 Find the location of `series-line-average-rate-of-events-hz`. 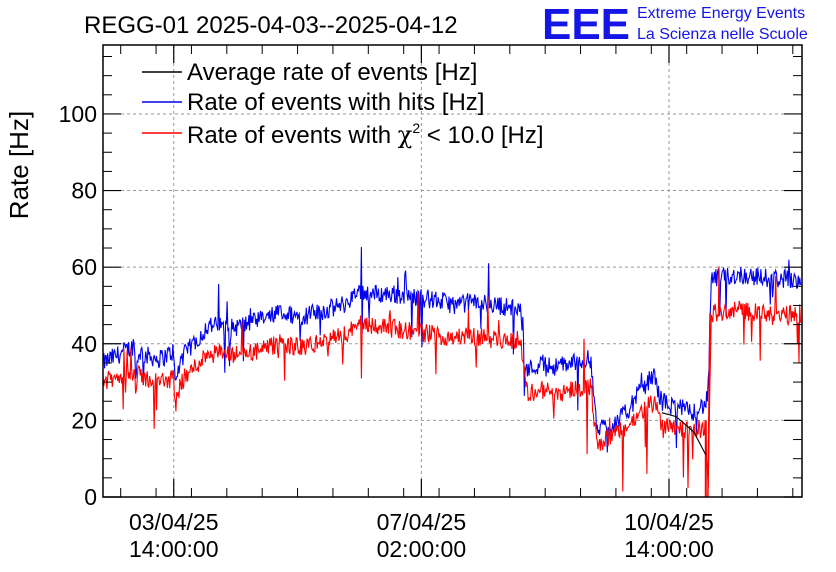

series-line-average-rate-of-events-hz is located at coordinates (684, 434).